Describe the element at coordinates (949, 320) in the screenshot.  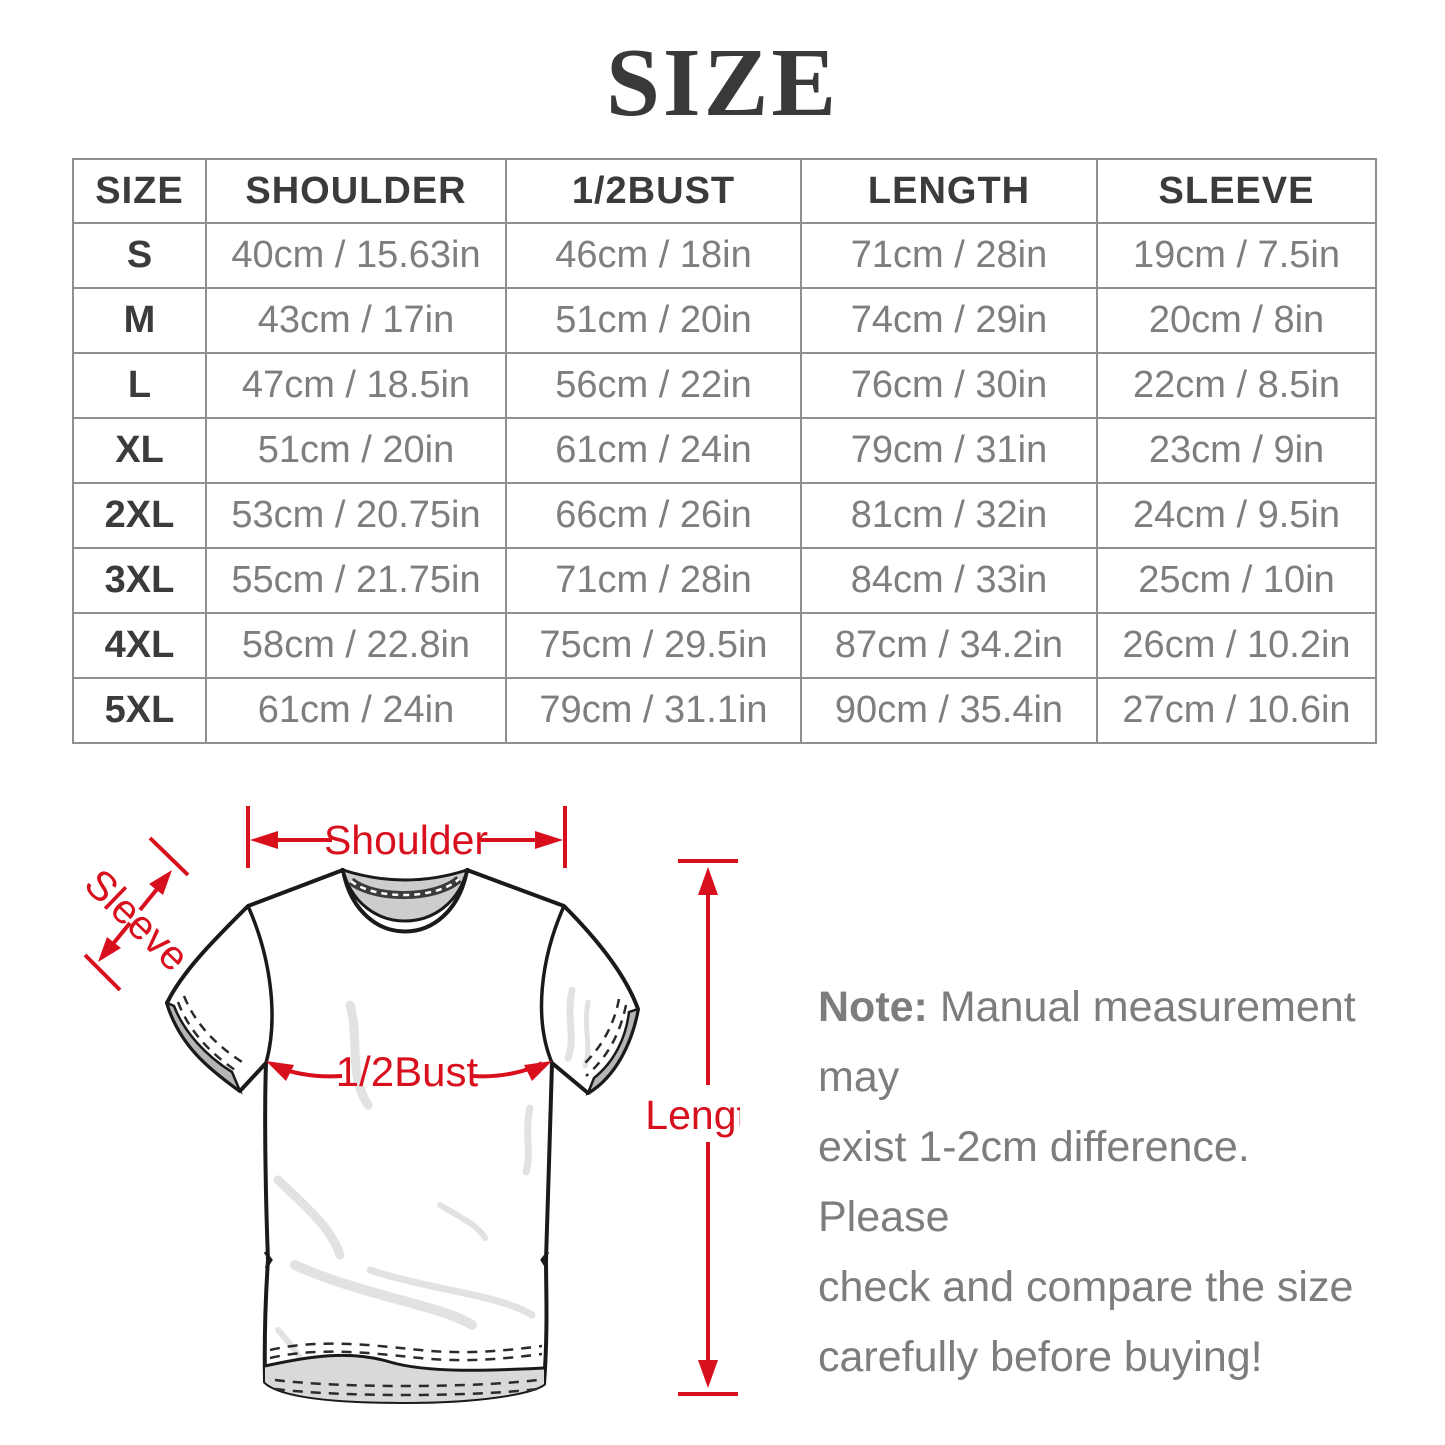
I see `measurement-cell: 74cm / 29in` at that location.